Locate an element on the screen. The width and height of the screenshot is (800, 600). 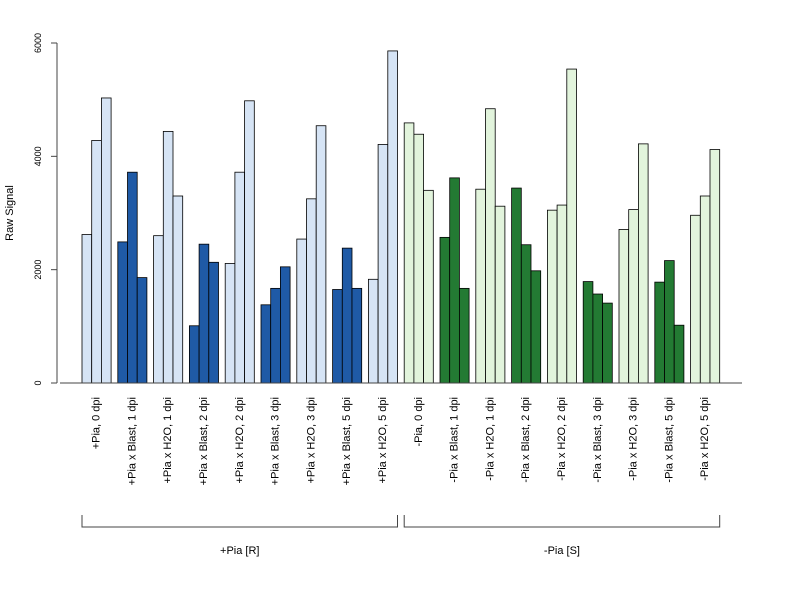
category-label: +Pia x H2O, 1 dpi is located at coordinates (168, 440).